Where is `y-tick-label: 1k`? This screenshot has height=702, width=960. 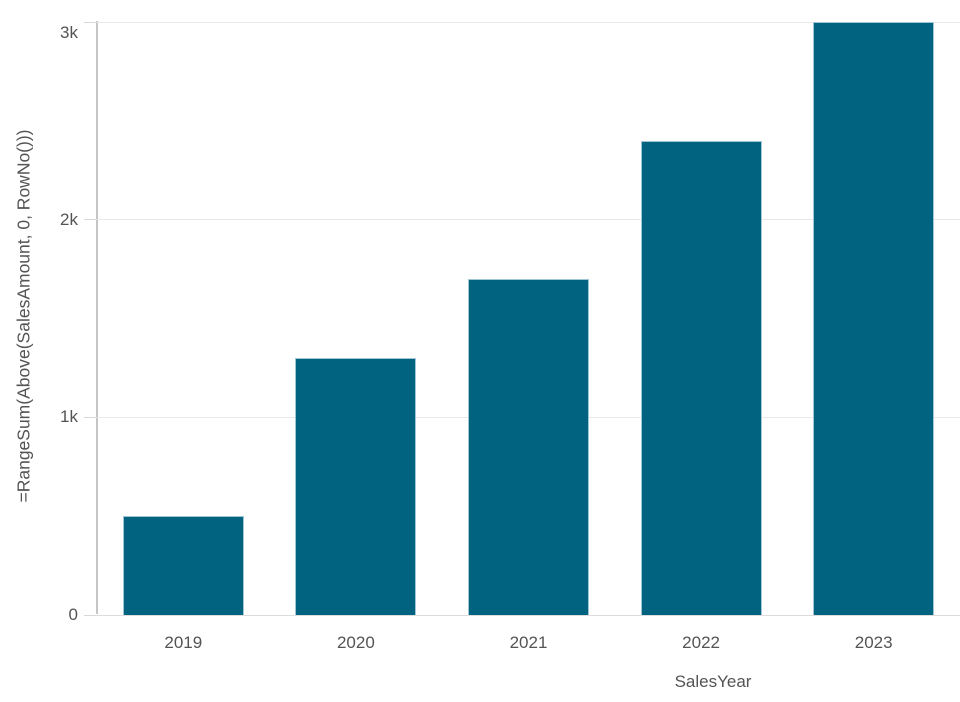 y-tick-label: 1k is located at coordinates (69, 417).